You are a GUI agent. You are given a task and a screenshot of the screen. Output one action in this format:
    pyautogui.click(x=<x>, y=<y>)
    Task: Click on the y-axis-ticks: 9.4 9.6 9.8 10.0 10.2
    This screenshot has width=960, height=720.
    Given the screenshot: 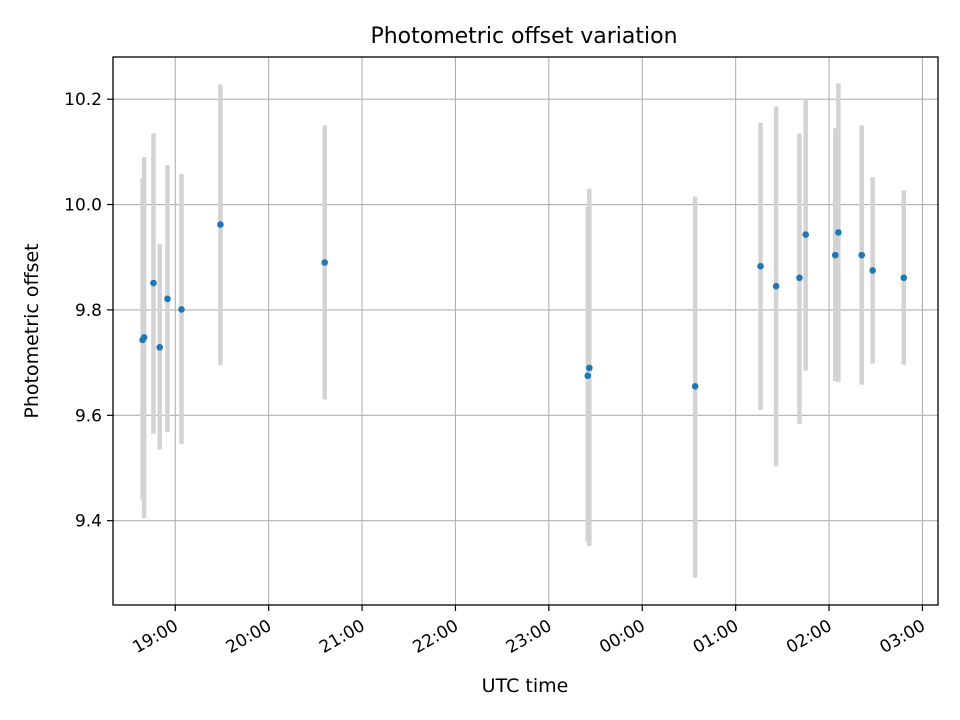 What is the action you would take?
    pyautogui.click(x=88, y=311)
    